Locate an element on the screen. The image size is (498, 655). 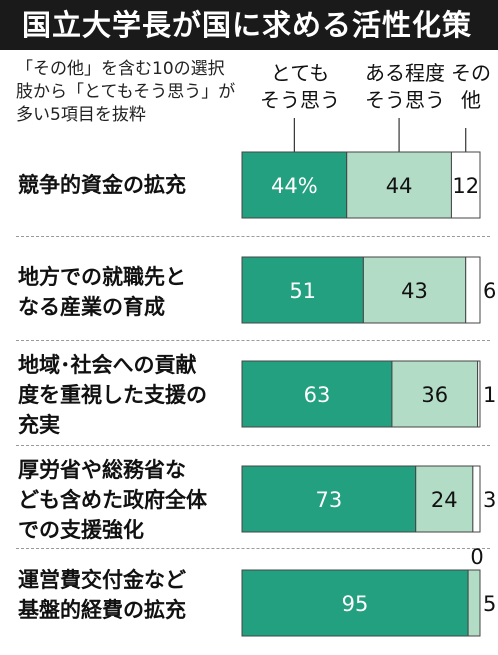
data-label: 36 is located at coordinates (434, 395).